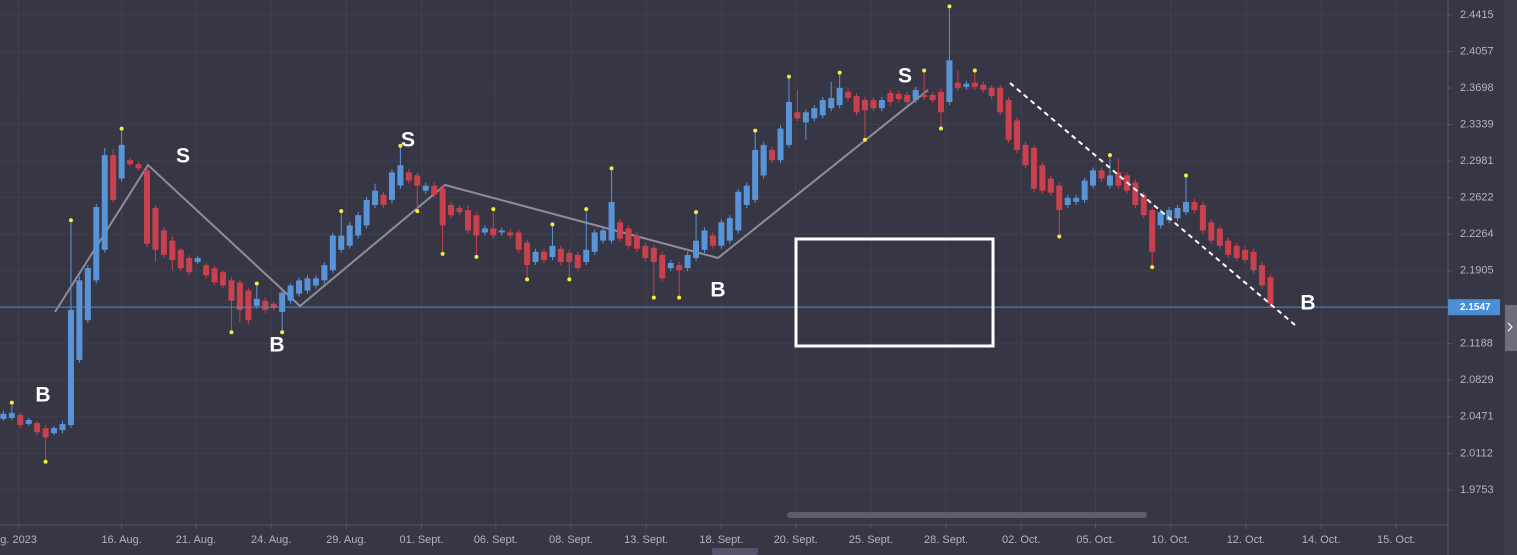  Describe the element at coordinates (735, 551) in the screenshot. I see `scroll-tab` at that location.